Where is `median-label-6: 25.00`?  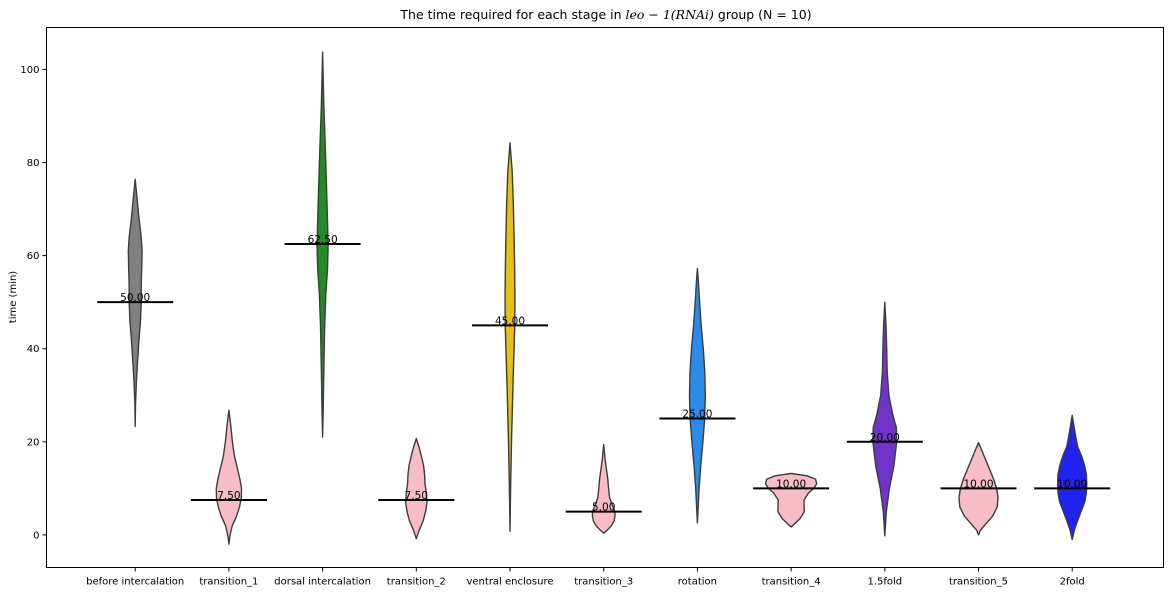
median-label-6: 25.00 is located at coordinates (697, 415).